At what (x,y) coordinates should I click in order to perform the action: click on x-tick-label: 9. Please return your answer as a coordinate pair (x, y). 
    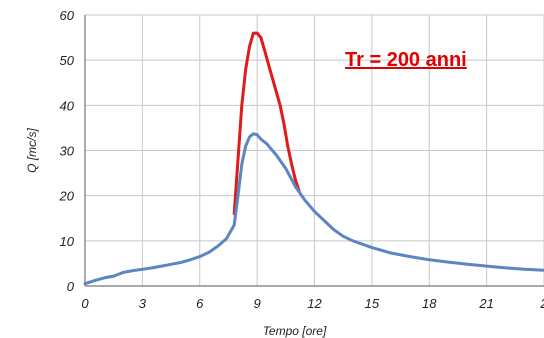
    Looking at the image, I should click on (257, 303).